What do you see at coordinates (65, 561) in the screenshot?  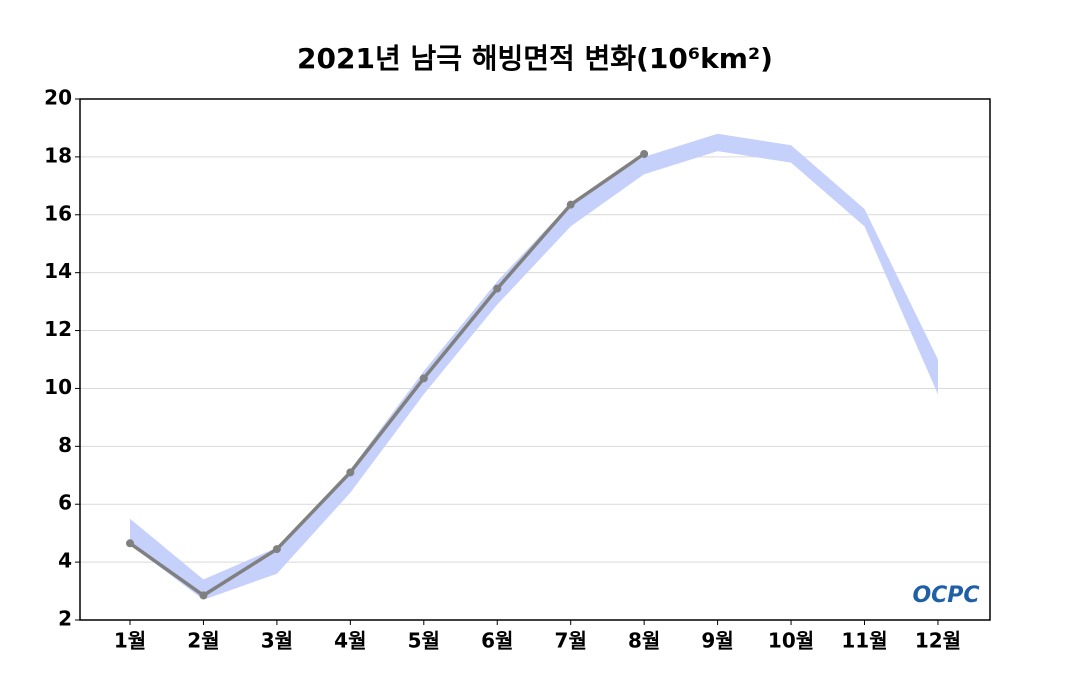 I see `y-tick-label: 4` at bounding box center [65, 561].